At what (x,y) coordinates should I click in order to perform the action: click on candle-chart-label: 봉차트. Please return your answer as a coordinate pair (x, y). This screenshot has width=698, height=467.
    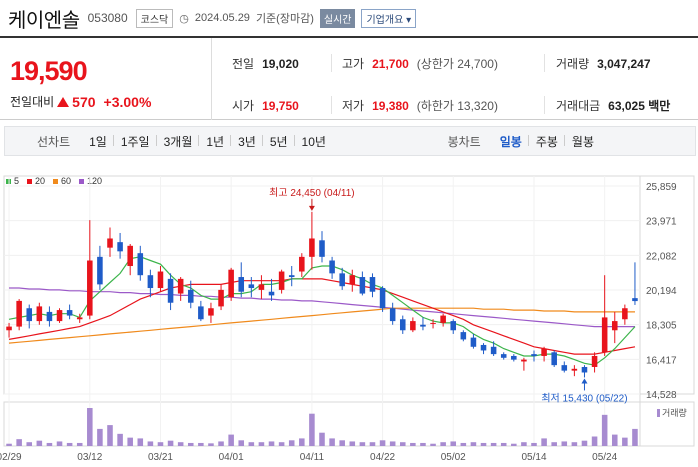
    Looking at the image, I should click on (464, 141).